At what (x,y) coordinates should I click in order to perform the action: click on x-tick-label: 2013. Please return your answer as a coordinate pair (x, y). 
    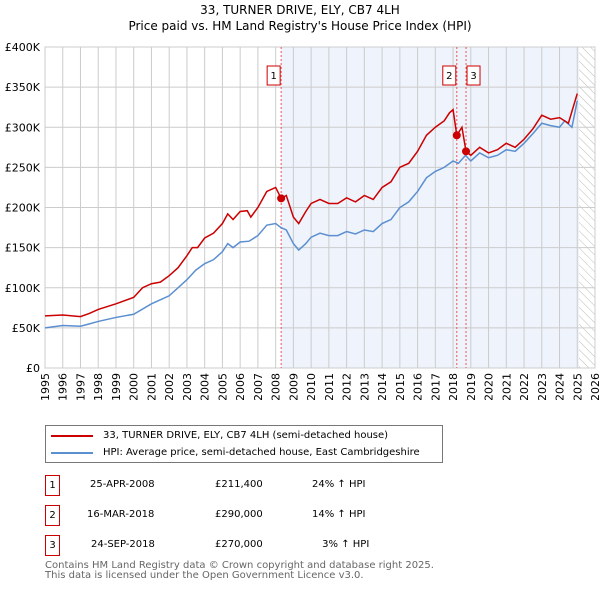
    Looking at the image, I should click on (364, 386).